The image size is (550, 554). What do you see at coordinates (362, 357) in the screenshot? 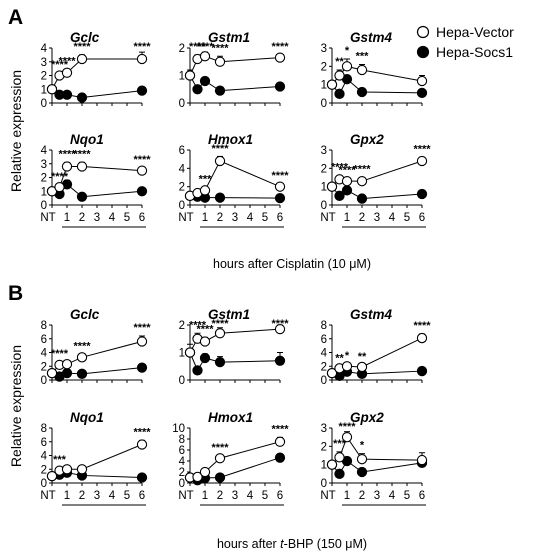
I see `significance-label: **` at bounding box center [362, 357].